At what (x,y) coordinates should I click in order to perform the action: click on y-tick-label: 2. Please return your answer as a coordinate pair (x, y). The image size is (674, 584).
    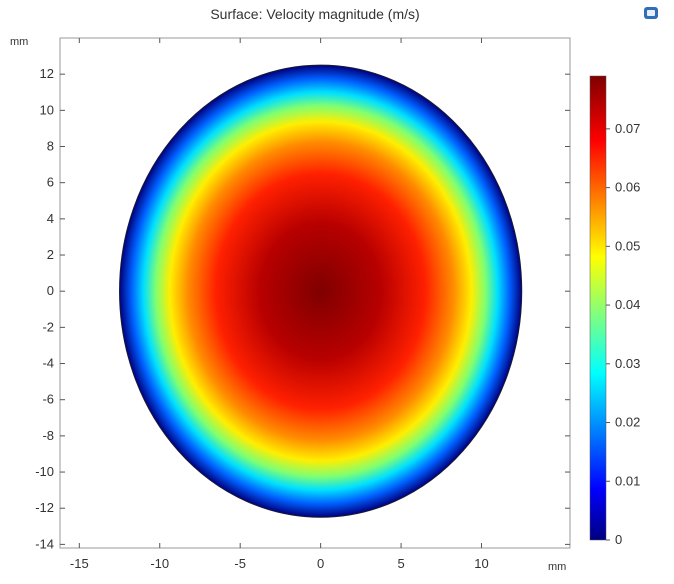
    Looking at the image, I should click on (50, 254).